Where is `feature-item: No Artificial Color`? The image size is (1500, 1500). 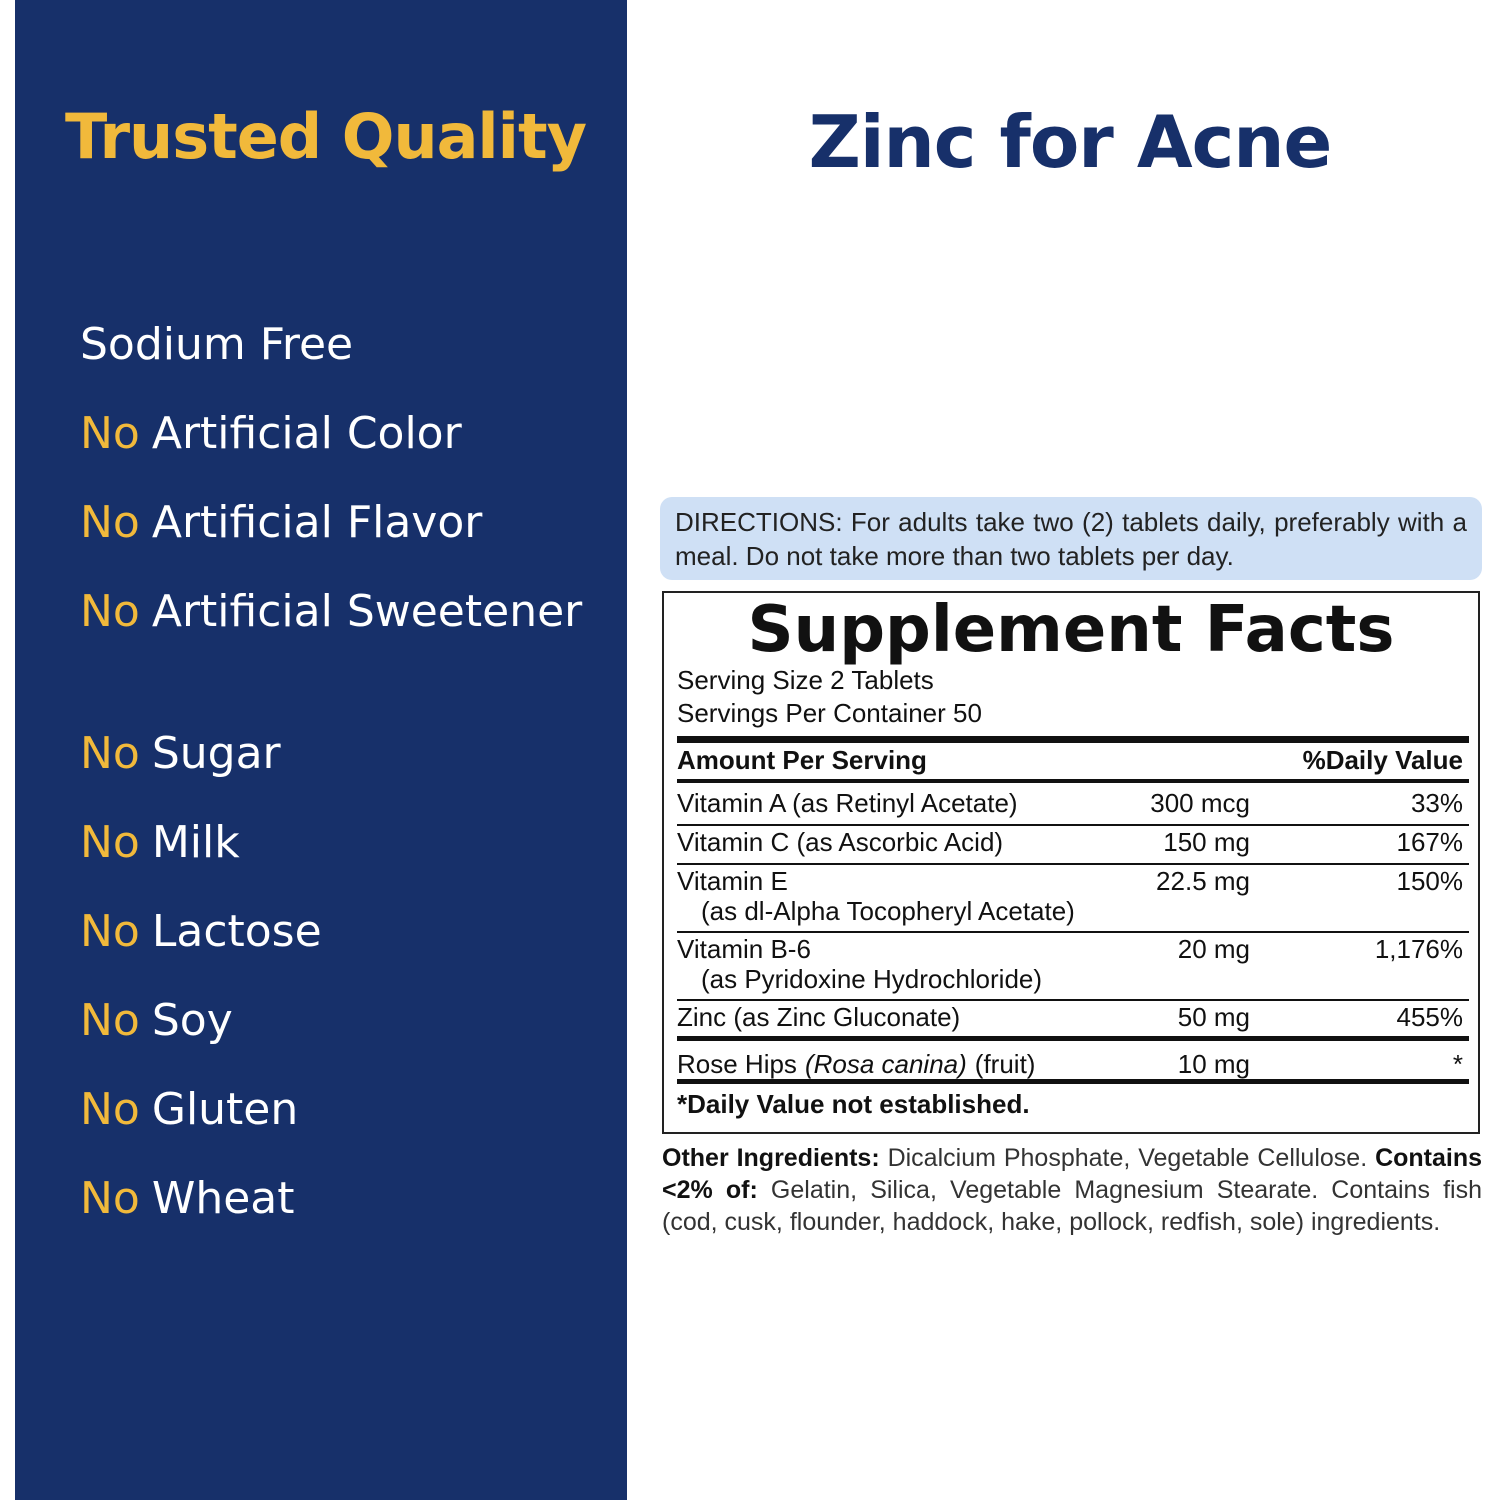 feature-item: No Artificial Color is located at coordinates (340, 434).